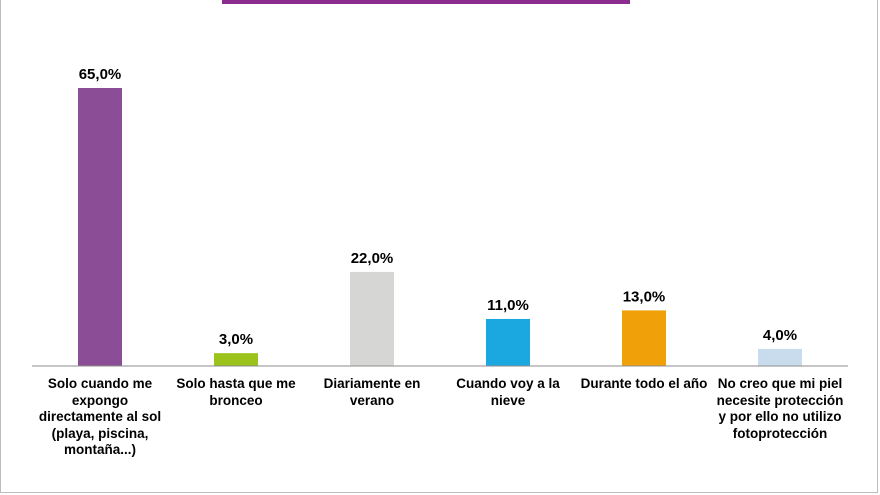 The image size is (880, 495). What do you see at coordinates (508, 305) in the screenshot?
I see `value-label-4: 11,0%` at bounding box center [508, 305].